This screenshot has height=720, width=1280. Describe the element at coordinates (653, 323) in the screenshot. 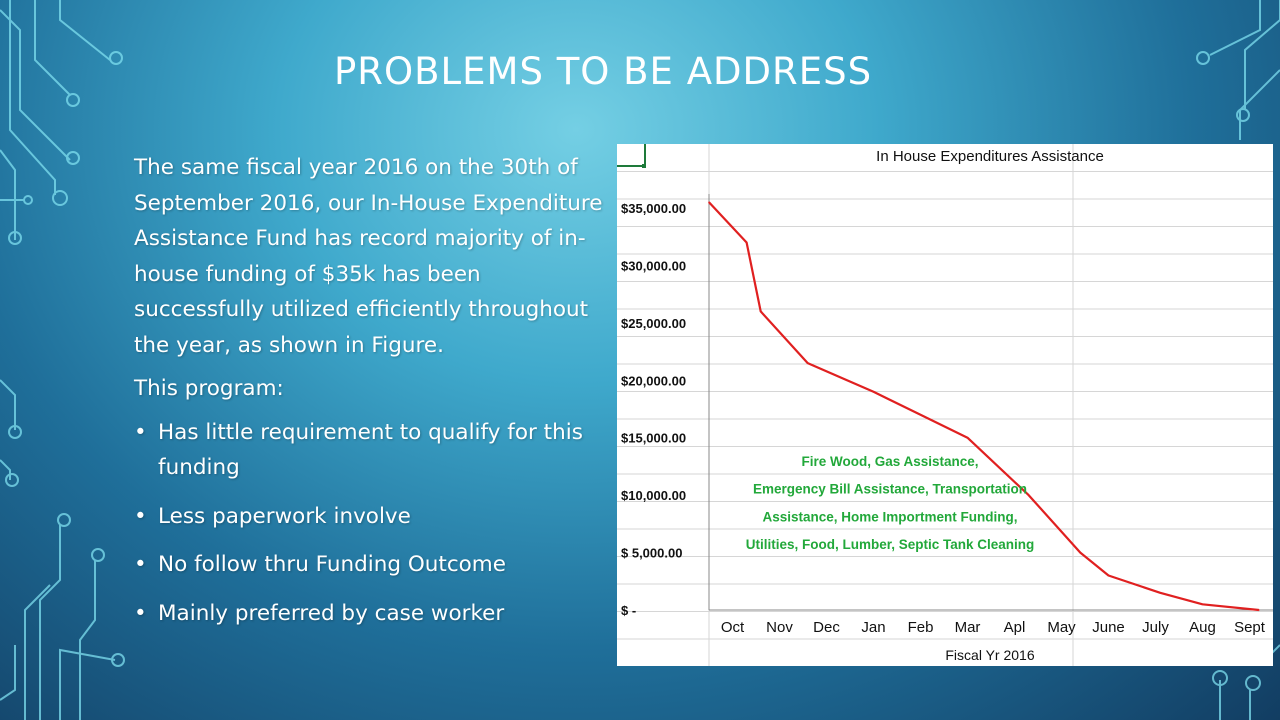

I see `y-tick-label: $25,000.00` at that location.